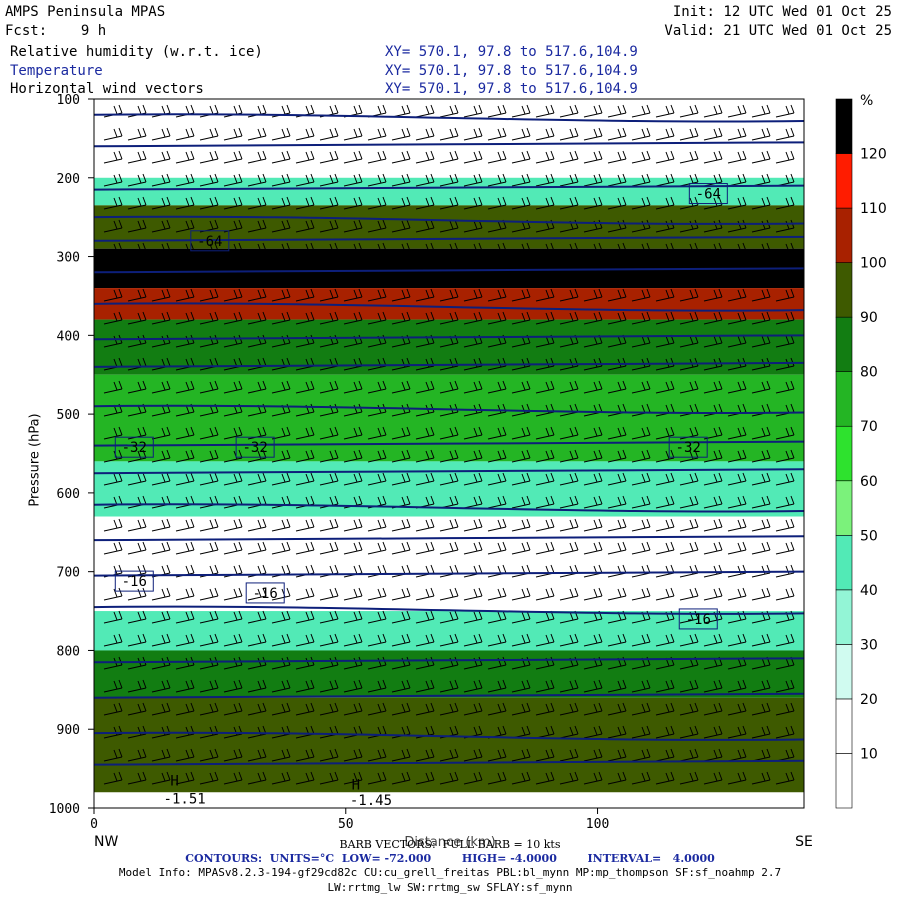 Image resolution: width=900 pixels, height=900 pixels. I want to click on y-tick-label: 500, so click(68, 415).